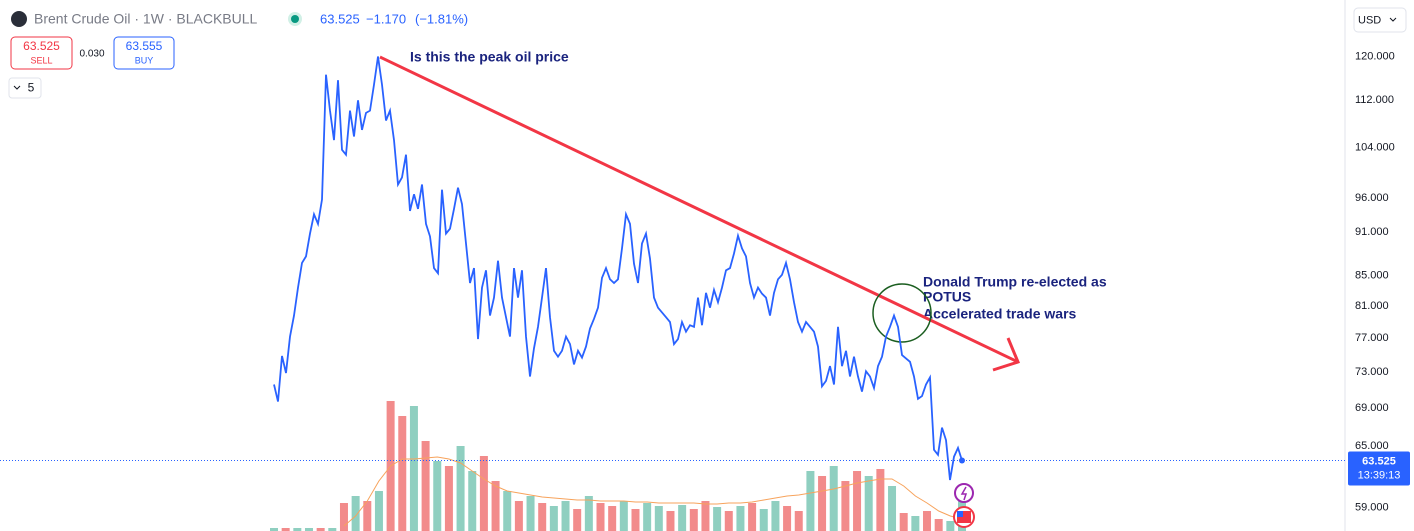 This screenshot has height=531, width=1414. I want to click on header-change-pct: (−1.81%), so click(441, 18).